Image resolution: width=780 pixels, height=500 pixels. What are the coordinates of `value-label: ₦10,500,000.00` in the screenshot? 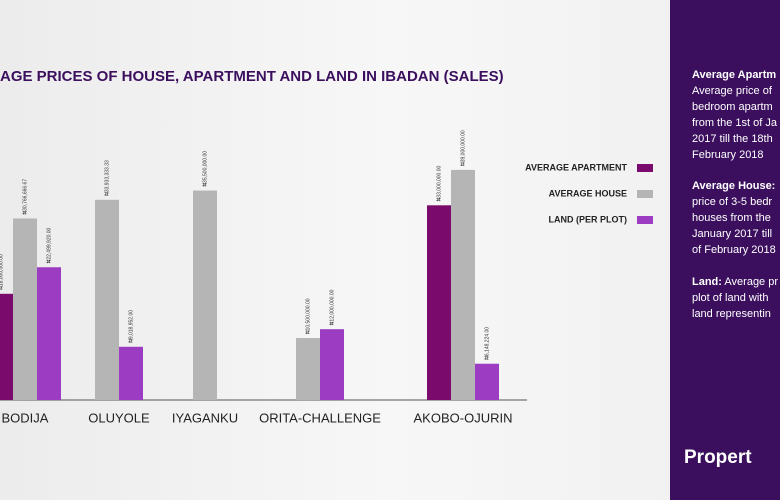 It's located at (308, 316).